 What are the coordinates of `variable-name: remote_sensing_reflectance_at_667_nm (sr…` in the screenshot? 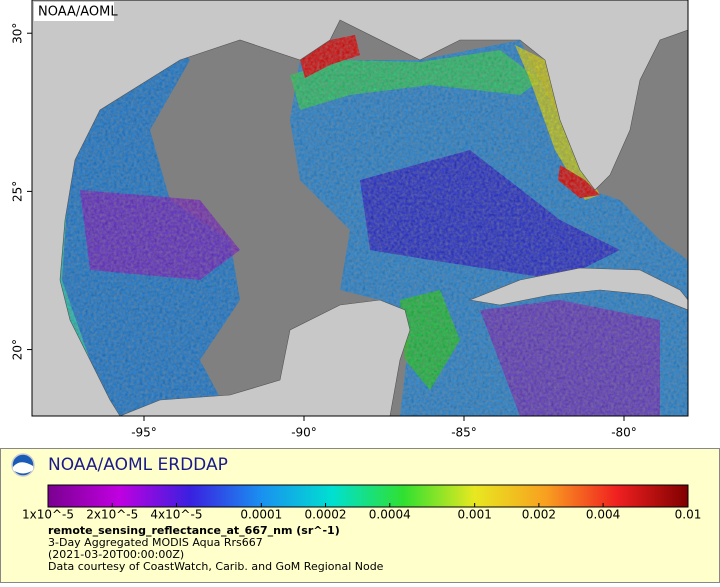 It's located at (194, 530).